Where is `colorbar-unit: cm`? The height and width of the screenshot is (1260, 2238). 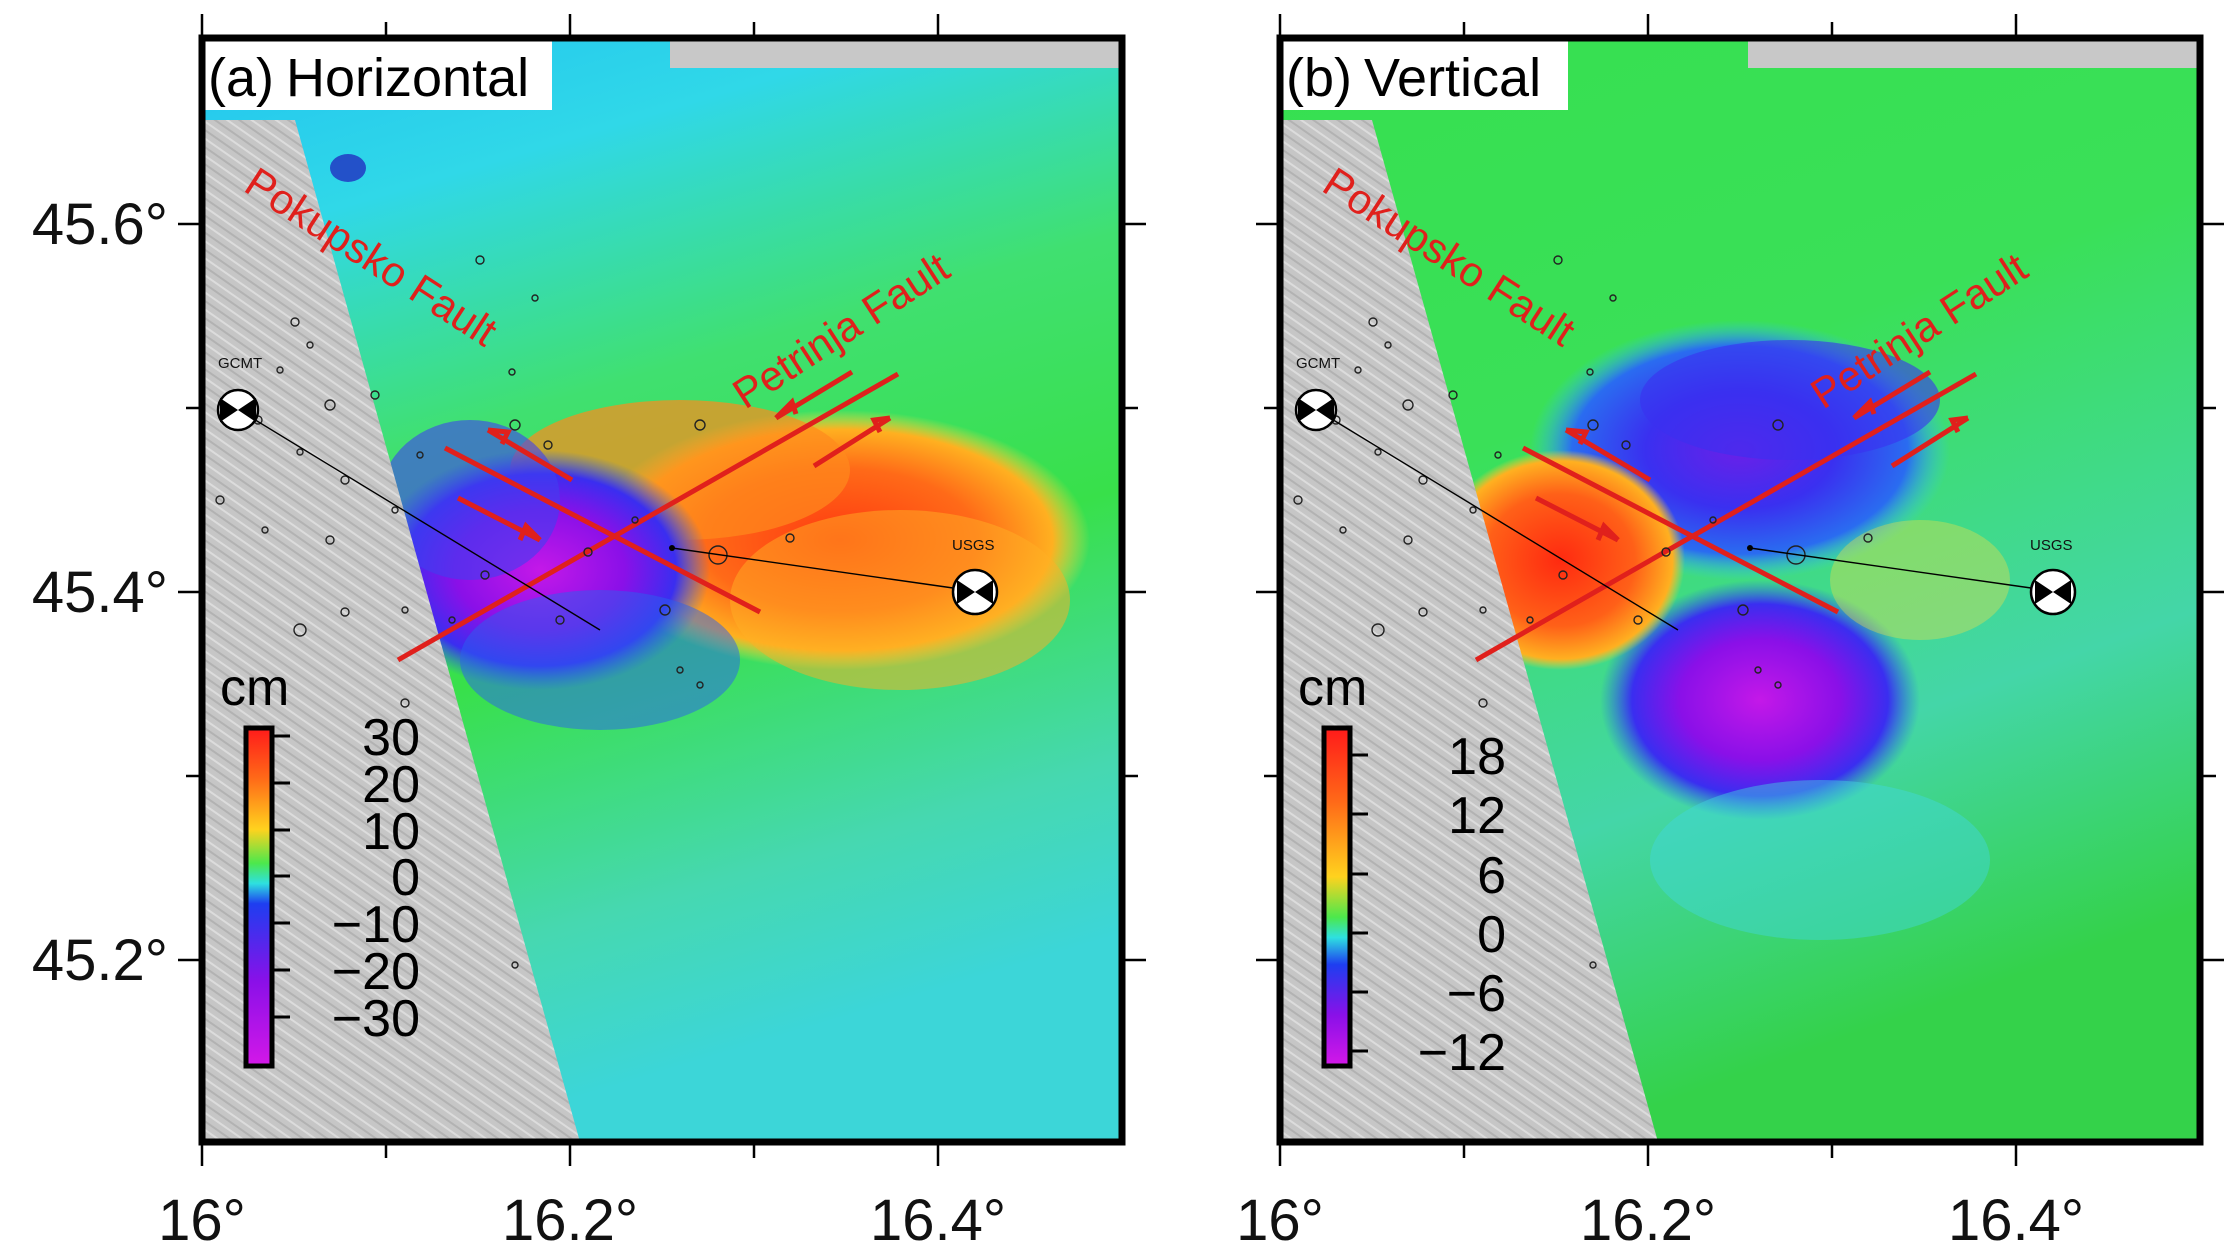
colorbar-unit: cm is located at coordinates (1332, 688).